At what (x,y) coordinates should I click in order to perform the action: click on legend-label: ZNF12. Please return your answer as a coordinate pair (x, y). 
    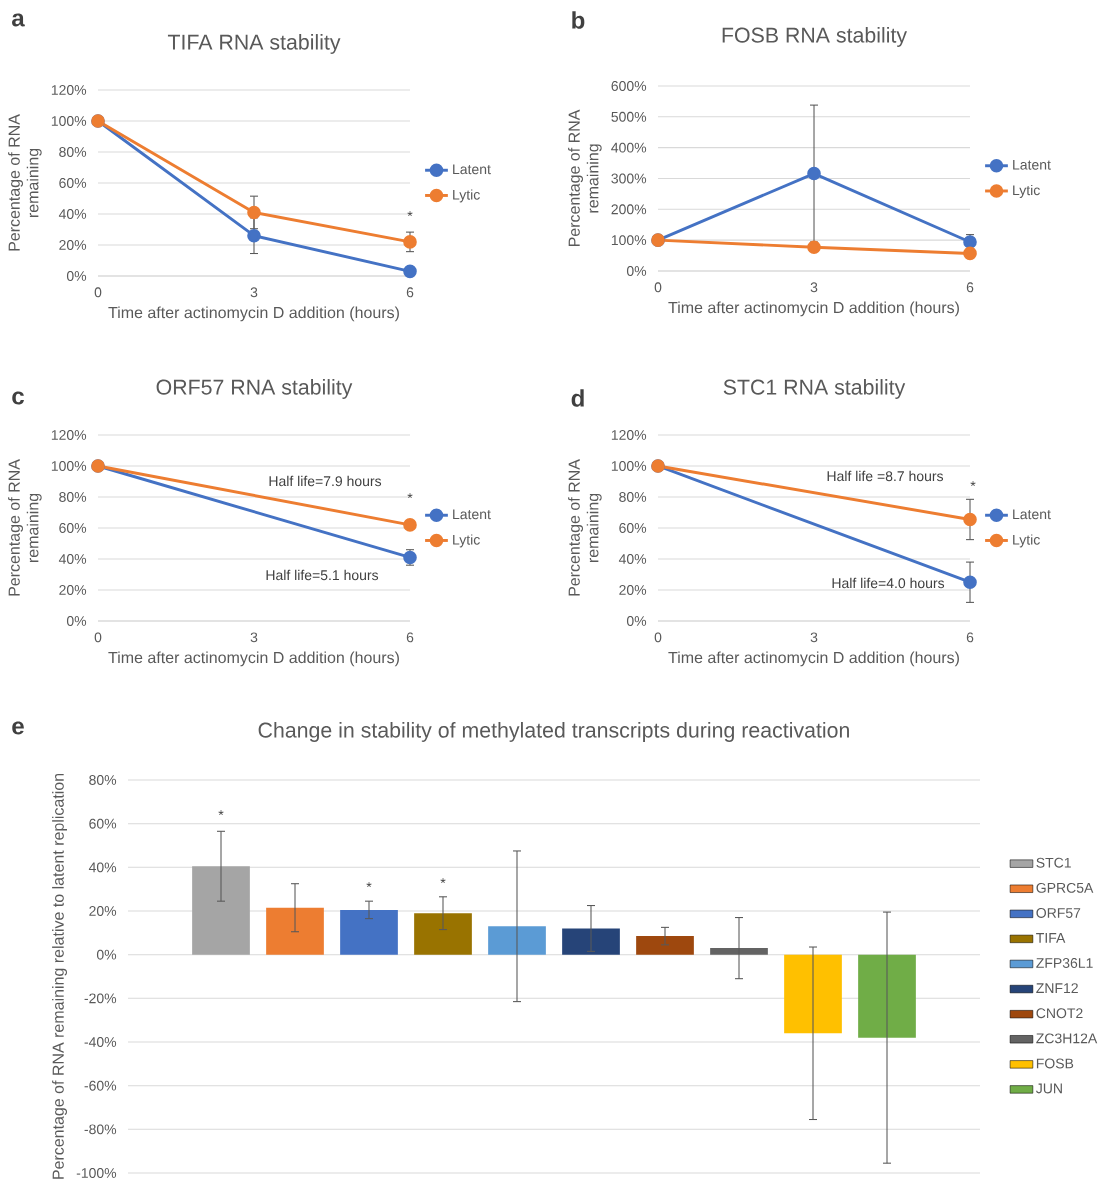
    Looking at the image, I should click on (1057, 988).